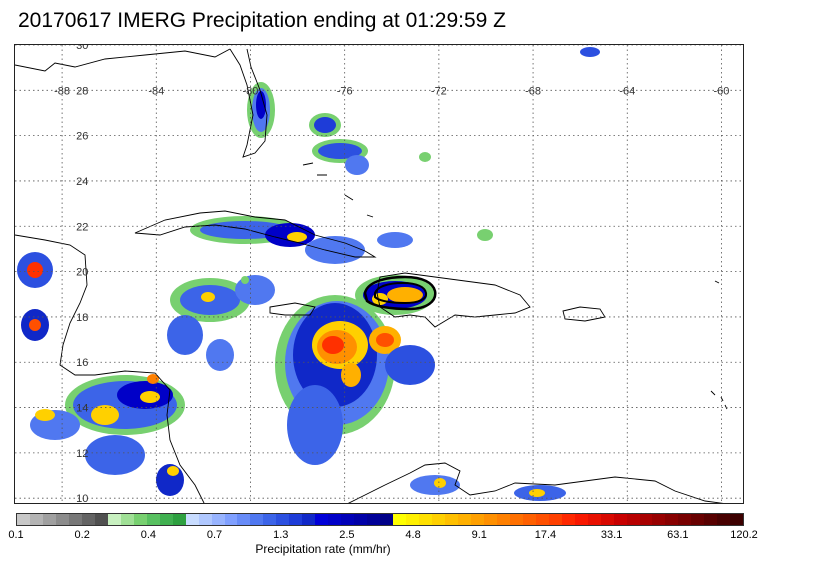  What do you see at coordinates (345, 91) in the screenshot?
I see `lon-label: -76` at bounding box center [345, 91].